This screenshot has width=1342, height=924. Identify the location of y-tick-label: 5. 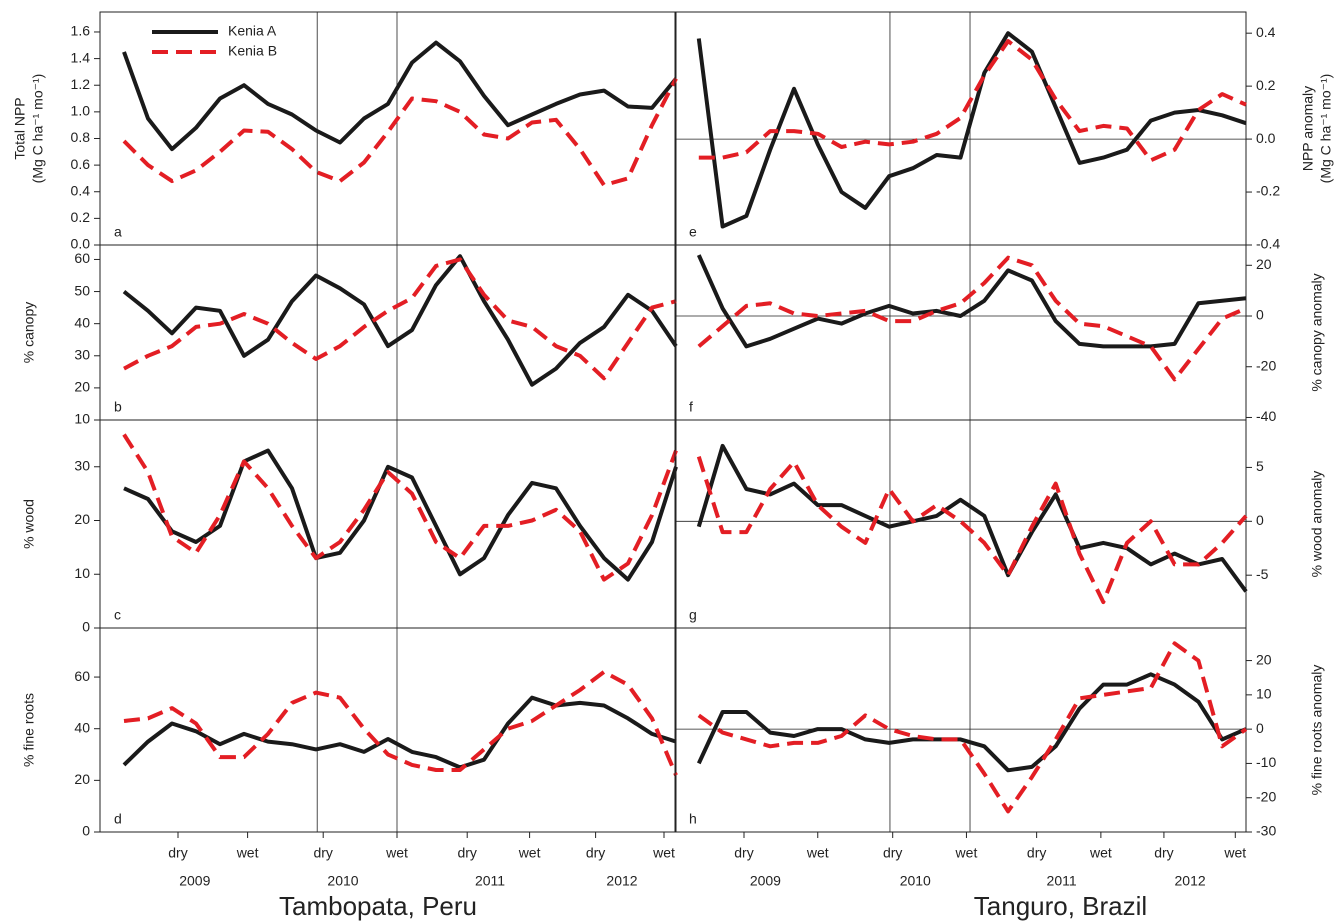
(1260, 466).